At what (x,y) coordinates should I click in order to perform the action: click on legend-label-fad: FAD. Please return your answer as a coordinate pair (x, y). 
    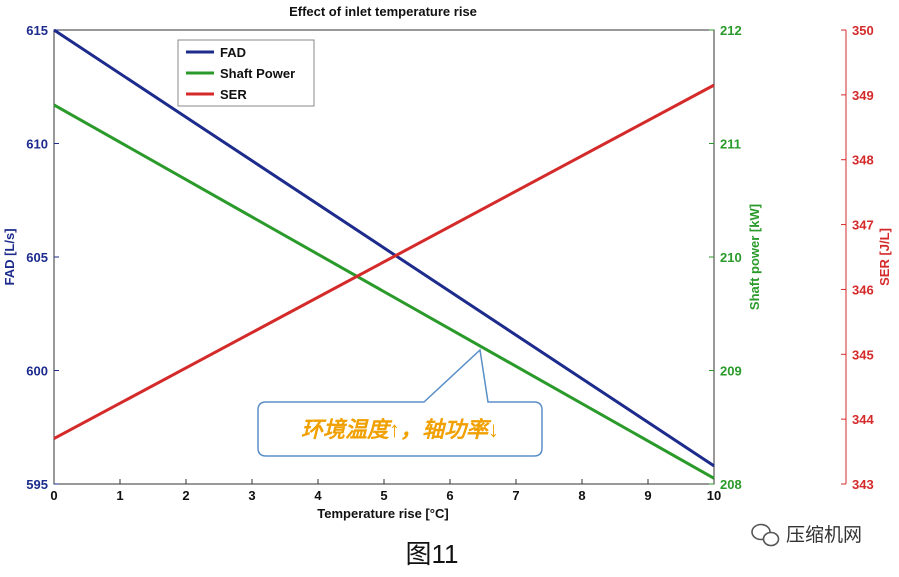
    Looking at the image, I should click on (233, 52).